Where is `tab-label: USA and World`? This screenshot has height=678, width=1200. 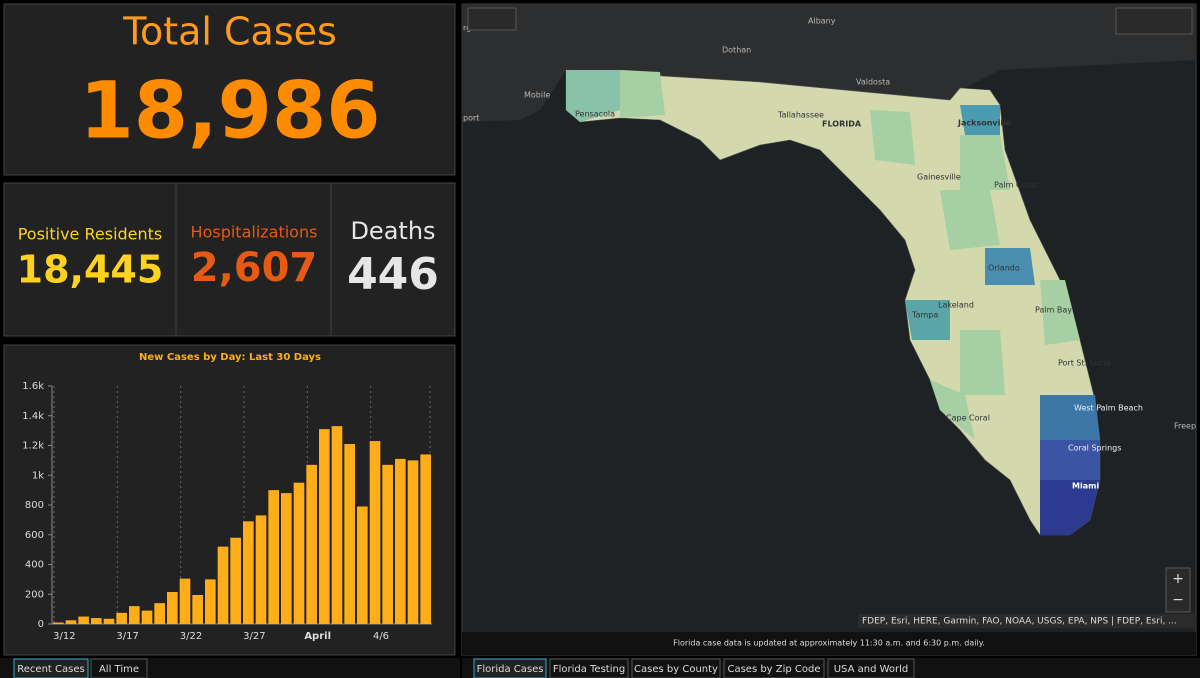 tab-label: USA and World is located at coordinates (871, 669).